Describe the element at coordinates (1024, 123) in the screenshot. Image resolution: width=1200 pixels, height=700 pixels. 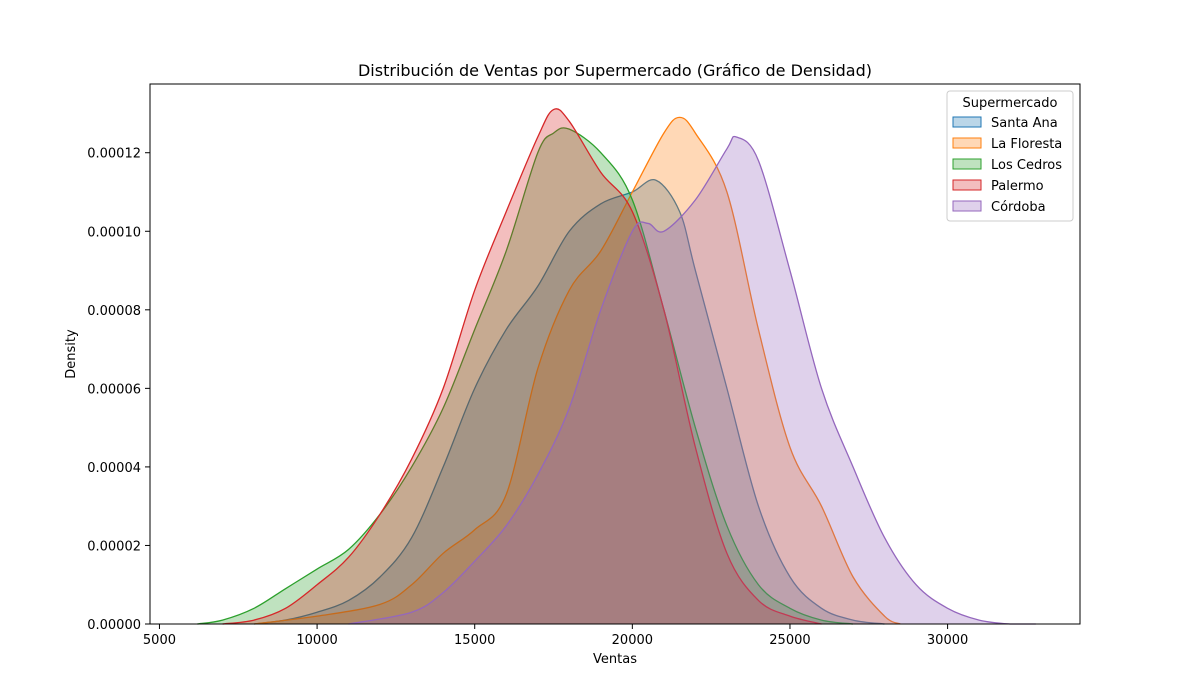
I see `legend-label-santa-ana: Santa Ana` at that location.